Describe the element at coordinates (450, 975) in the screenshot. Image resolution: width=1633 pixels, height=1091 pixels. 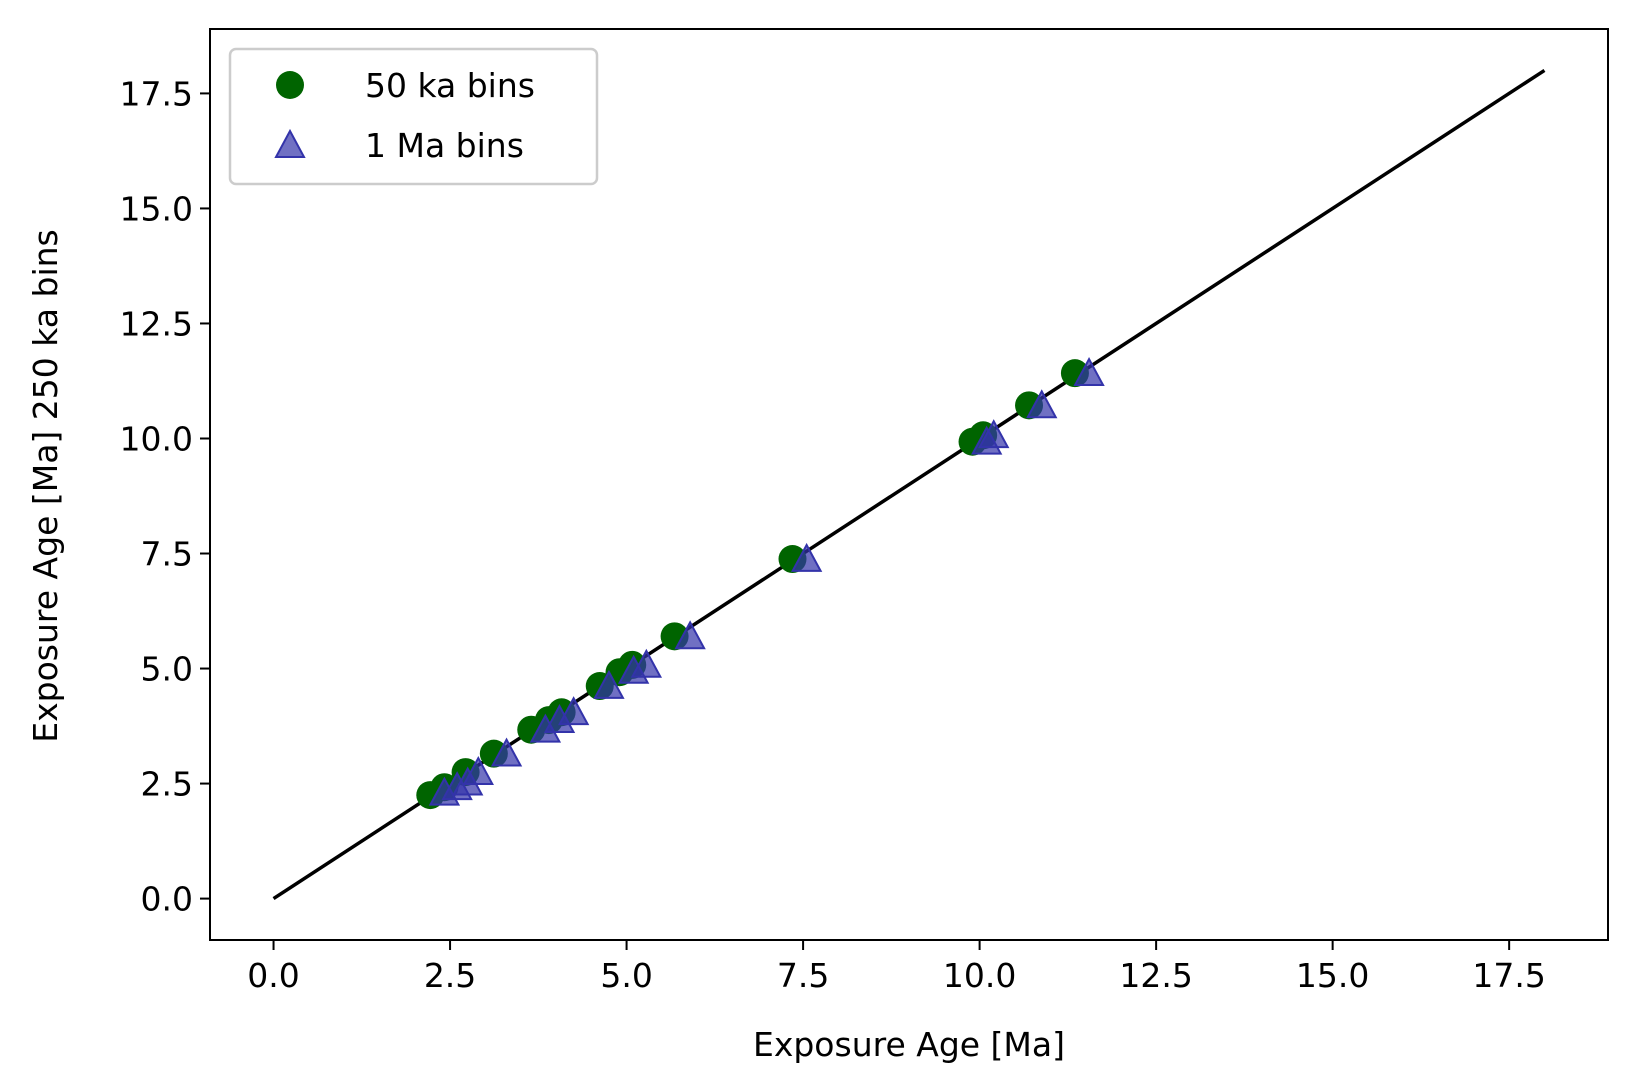
I see `x-tick-label: 2.5` at that location.